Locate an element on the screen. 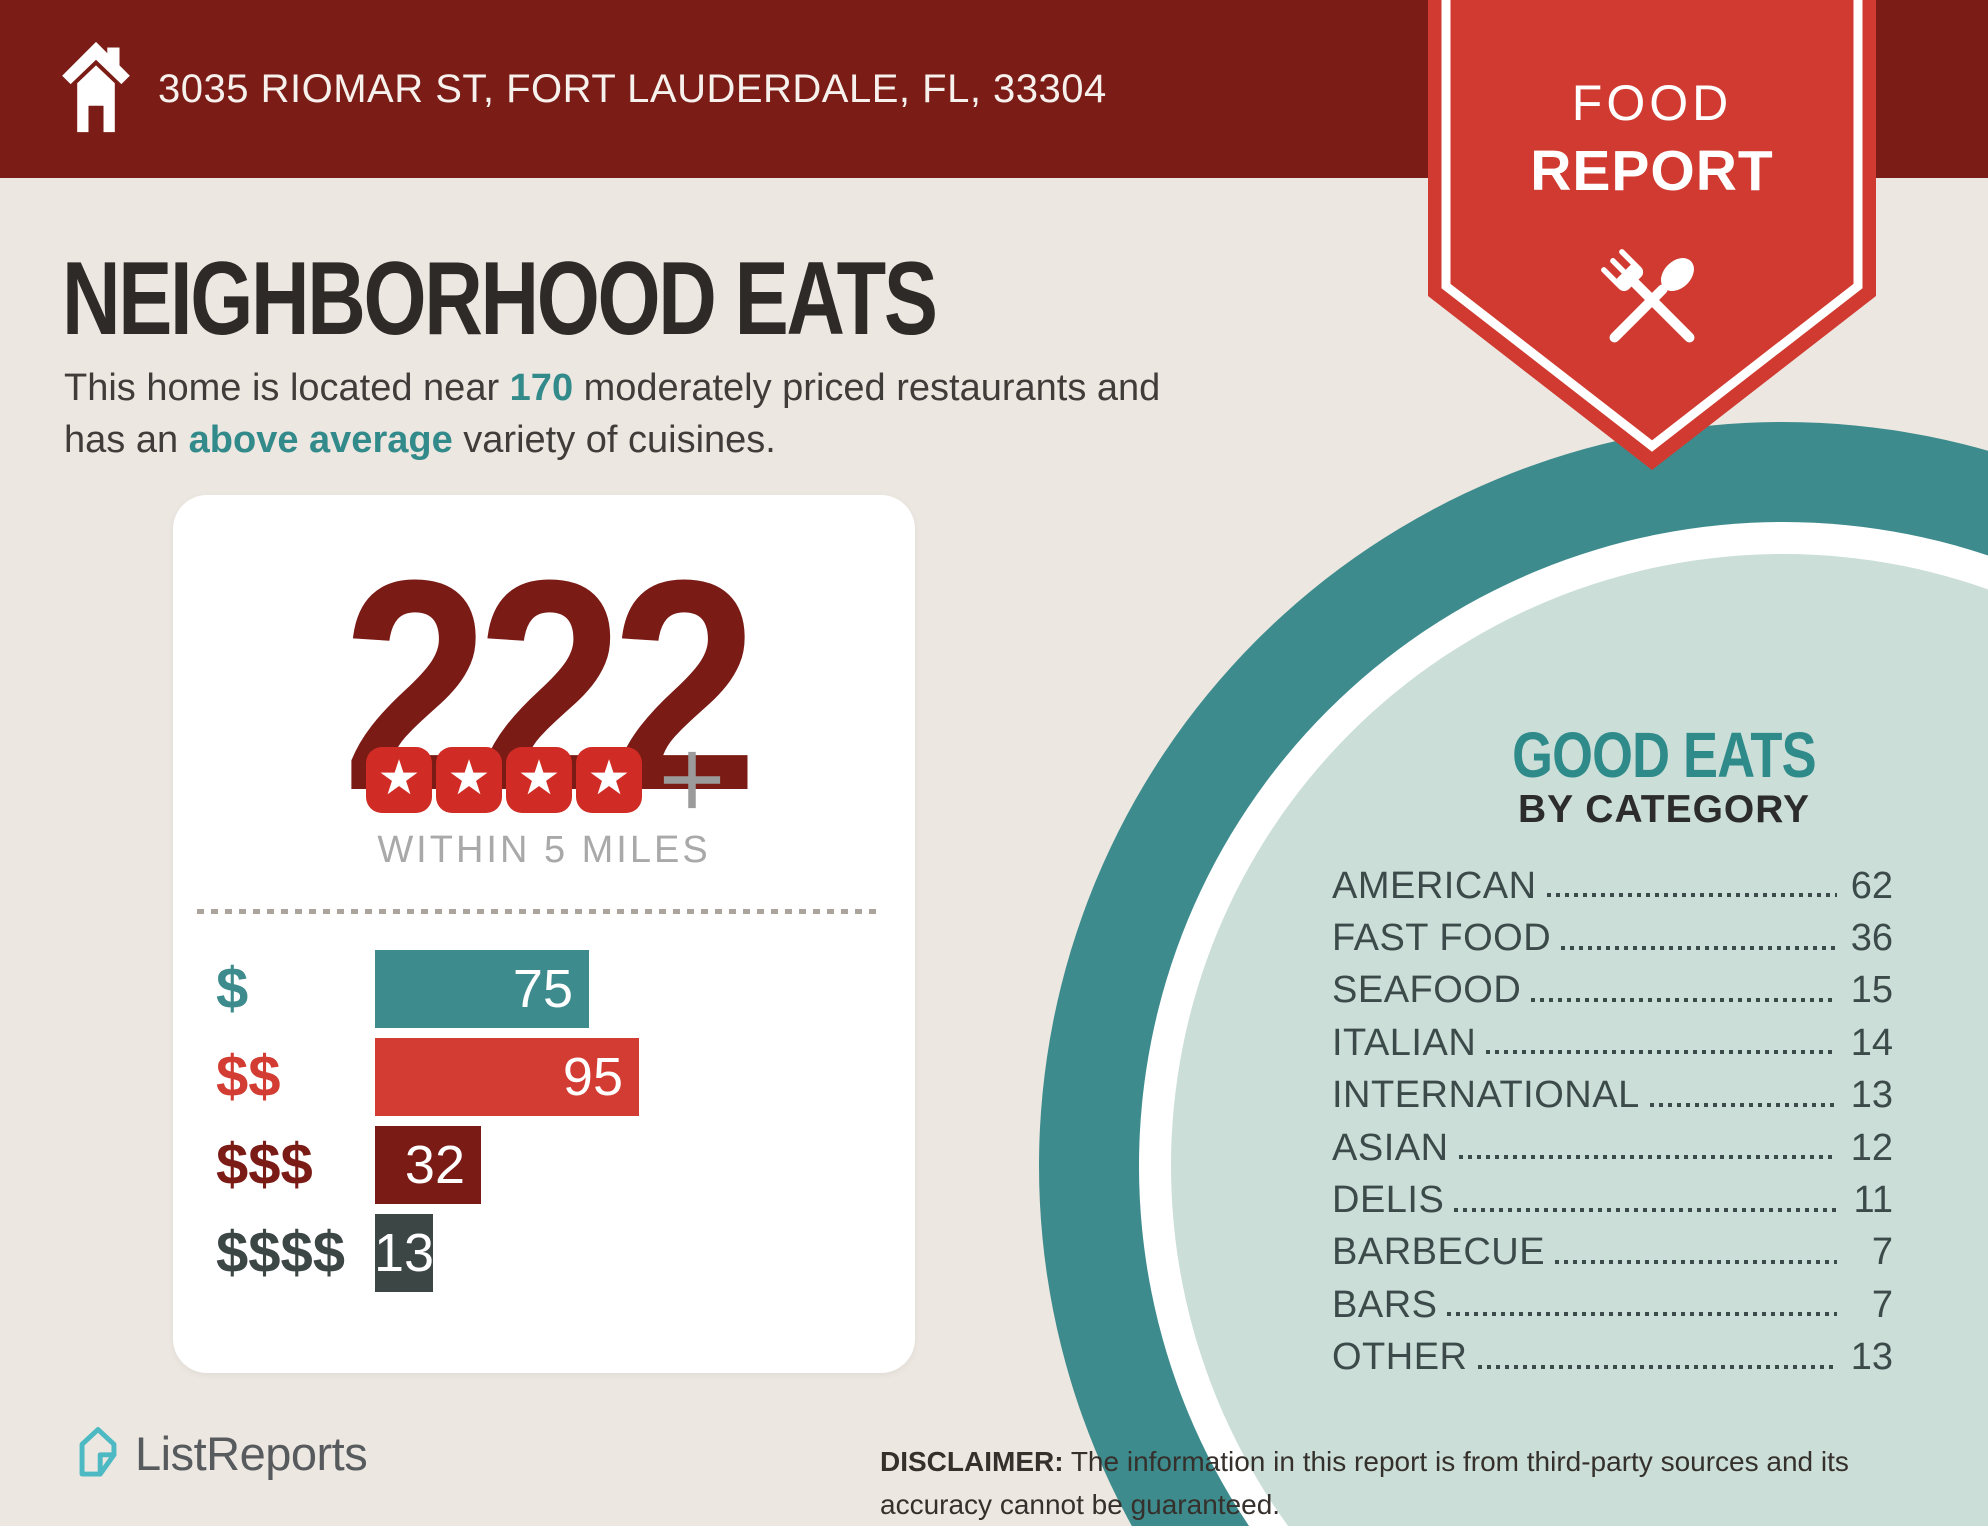 This screenshot has width=1988, height=1536. category-label: SEAFOOD is located at coordinates (1427, 990).